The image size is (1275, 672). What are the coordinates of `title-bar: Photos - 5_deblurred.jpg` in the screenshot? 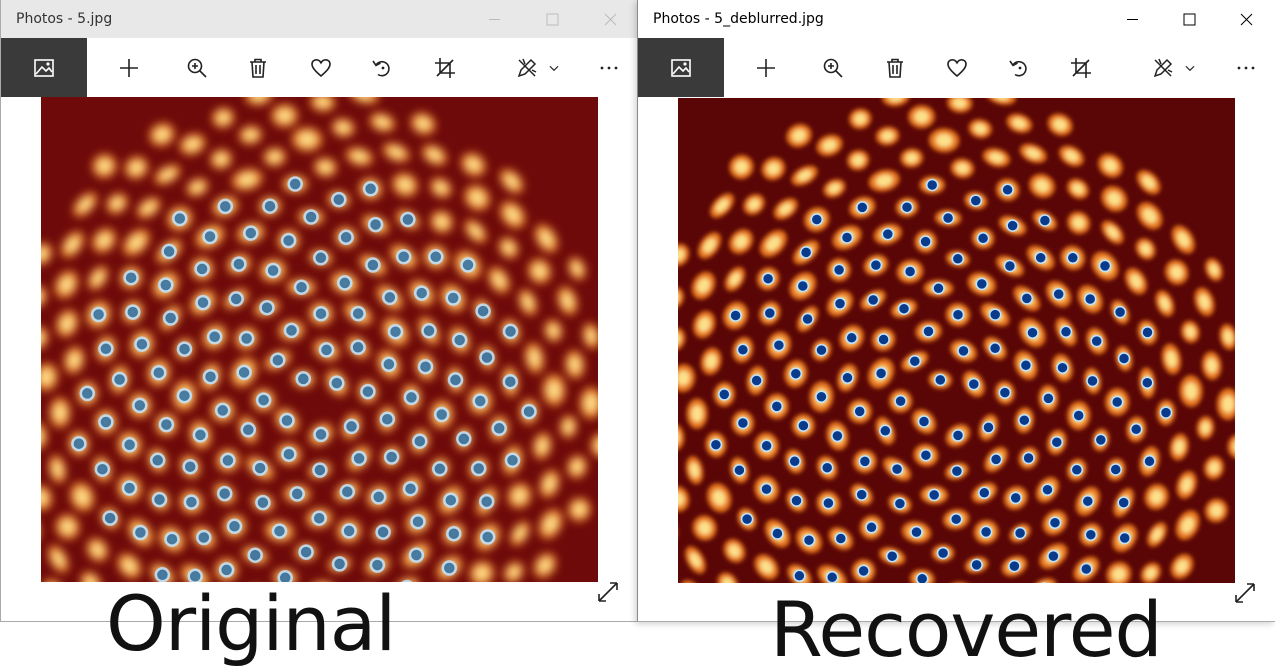 It's located at (956, 19).